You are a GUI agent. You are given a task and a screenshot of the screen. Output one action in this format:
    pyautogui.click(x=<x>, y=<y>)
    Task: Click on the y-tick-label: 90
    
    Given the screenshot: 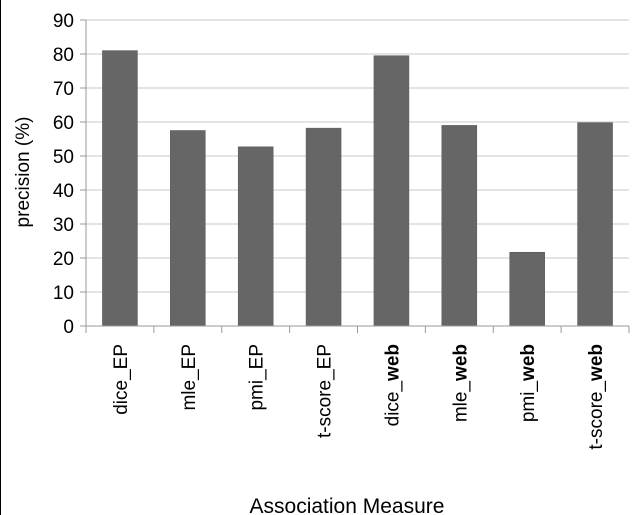 What is the action you would take?
    pyautogui.click(x=63, y=21)
    